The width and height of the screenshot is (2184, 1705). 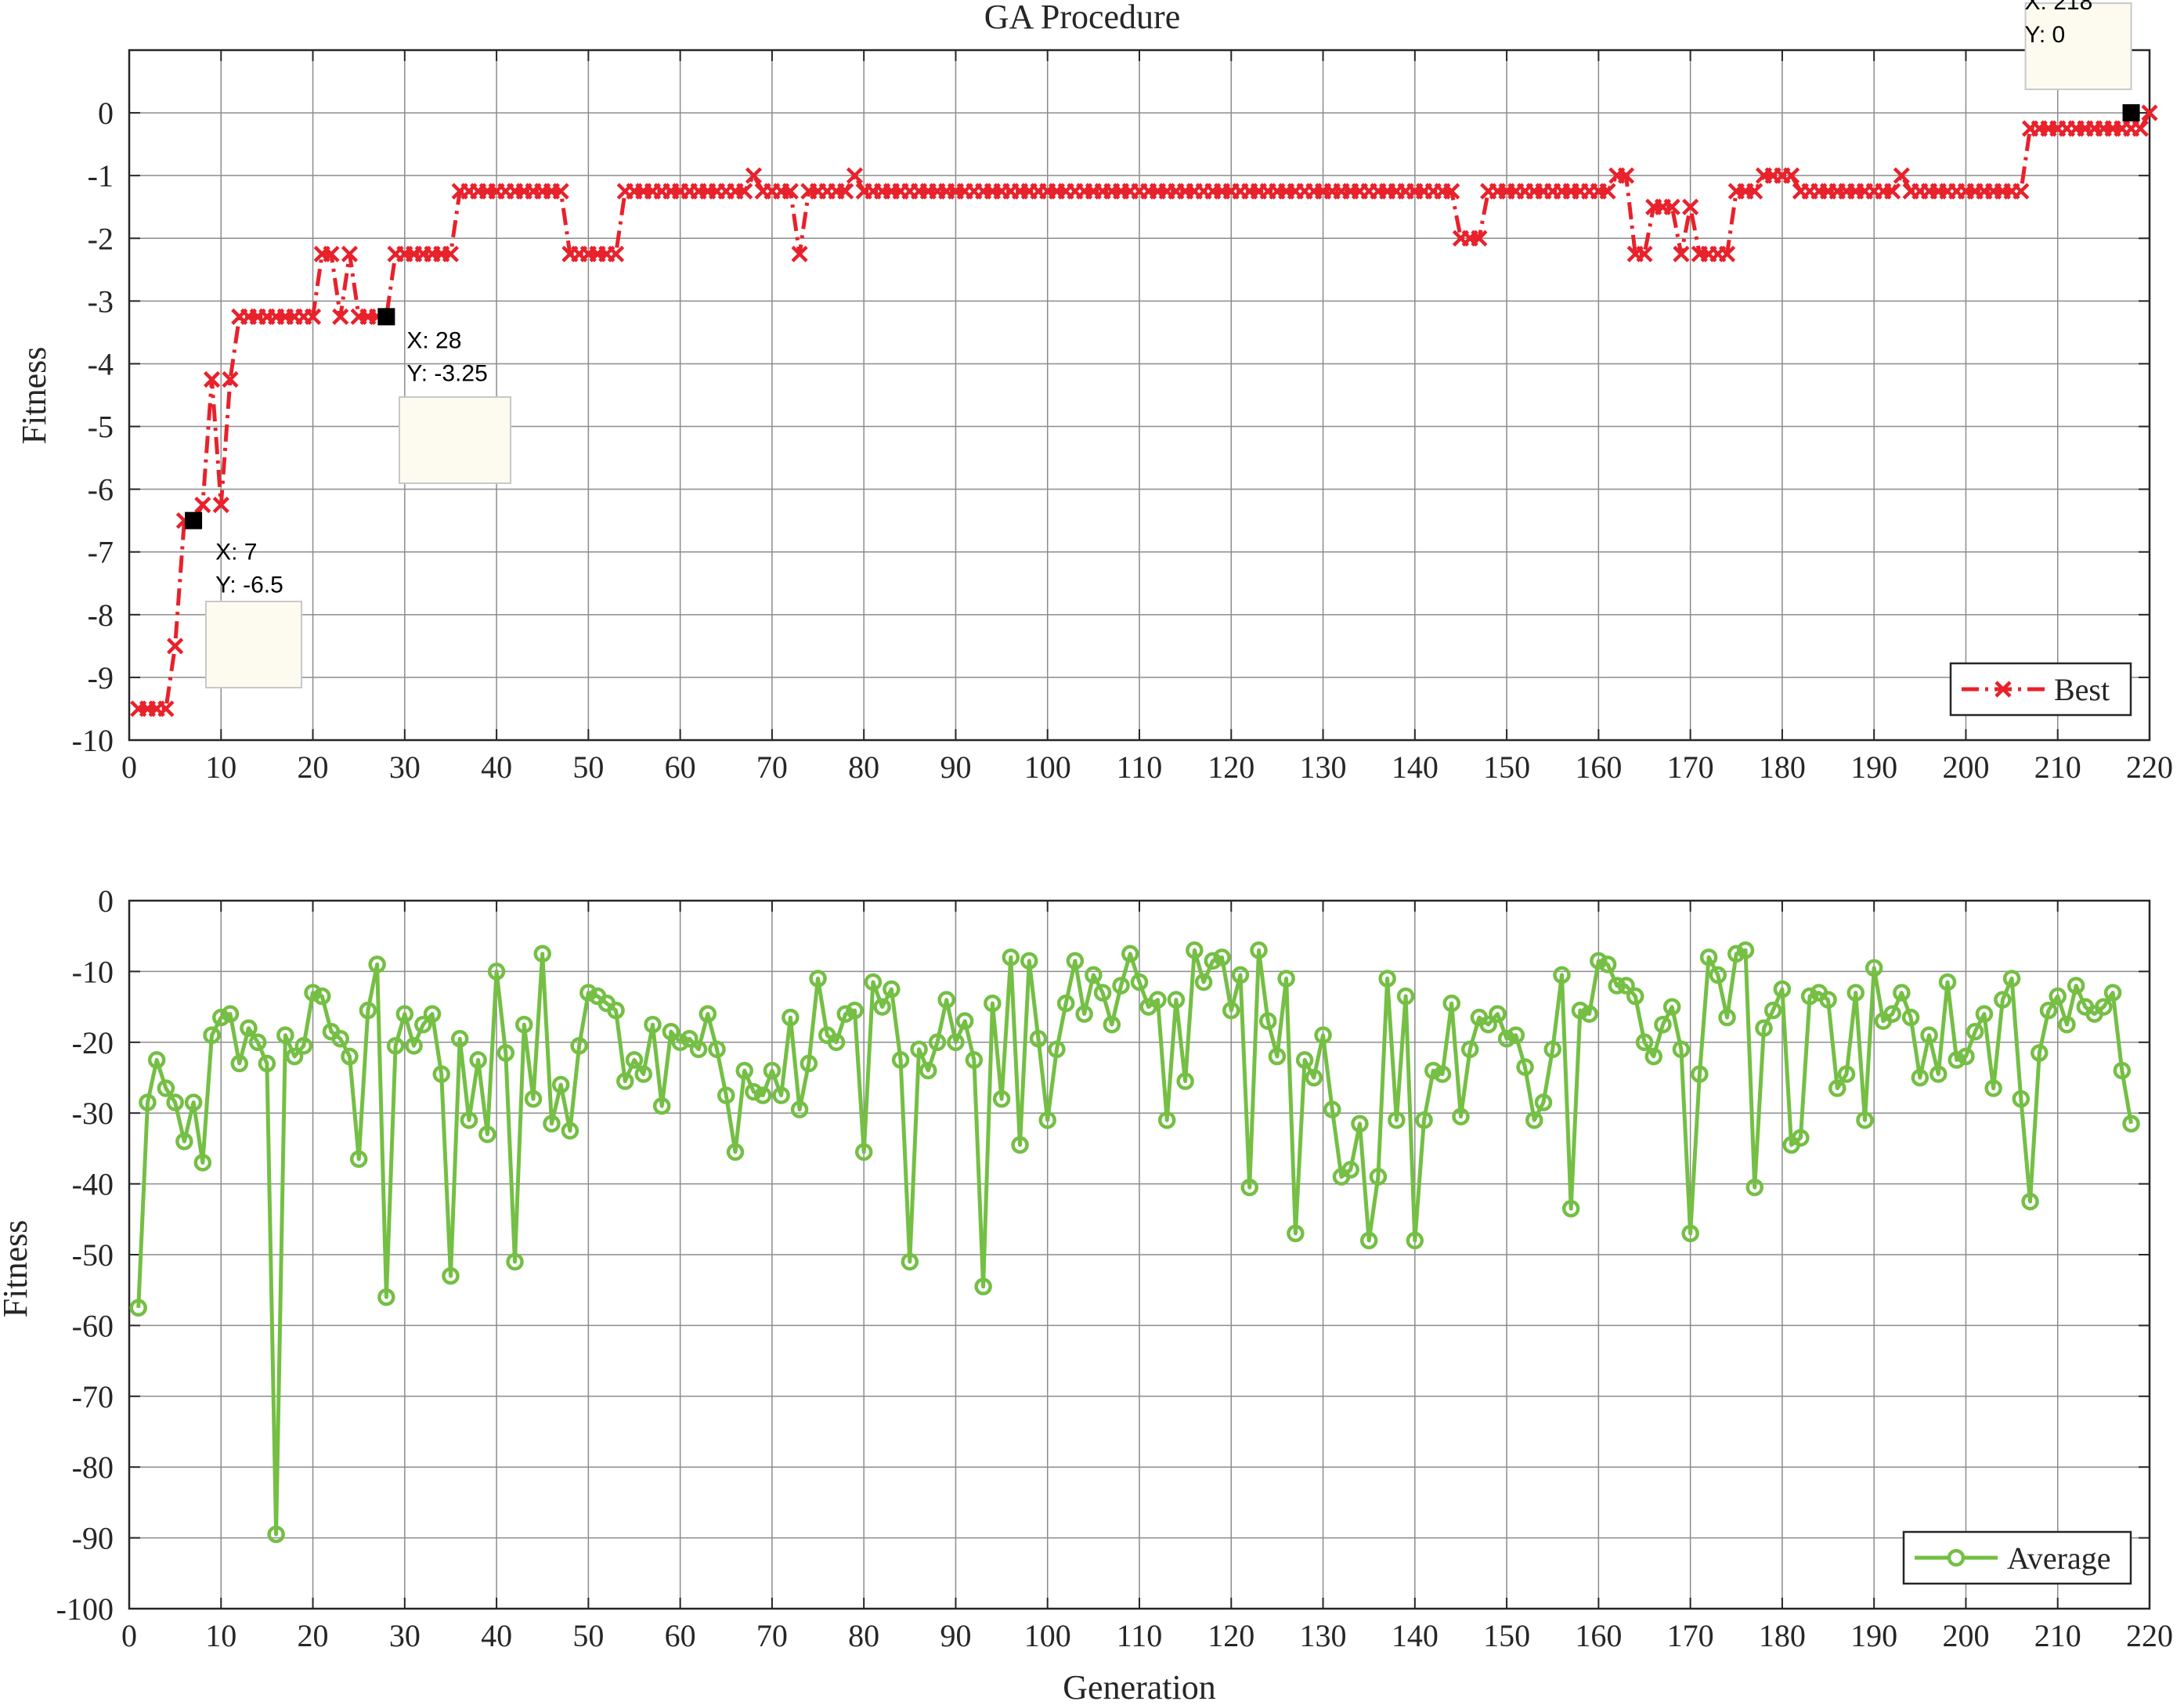 What do you see at coordinates (93, 1113) in the screenshot?
I see `y-tick-label: -30` at bounding box center [93, 1113].